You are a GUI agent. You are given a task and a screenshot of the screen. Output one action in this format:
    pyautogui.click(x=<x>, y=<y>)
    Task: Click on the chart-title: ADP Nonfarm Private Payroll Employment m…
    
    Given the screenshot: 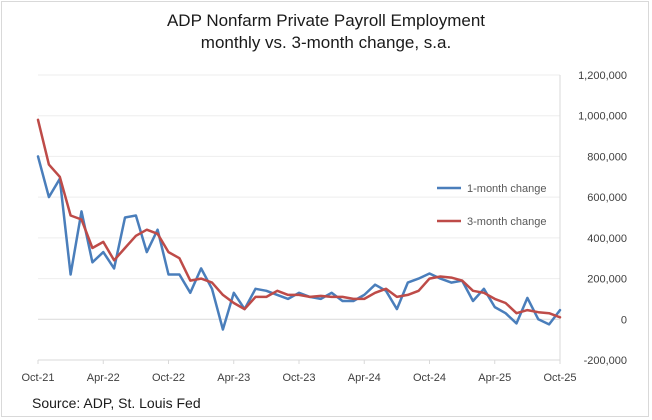 What is the action you would take?
    pyautogui.click(x=326, y=32)
    